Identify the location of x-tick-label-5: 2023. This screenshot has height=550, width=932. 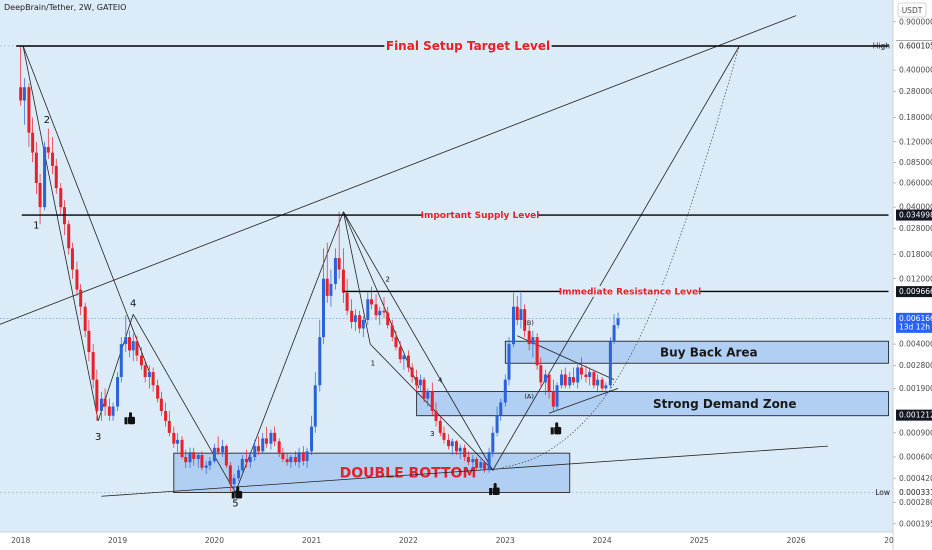
(505, 540).